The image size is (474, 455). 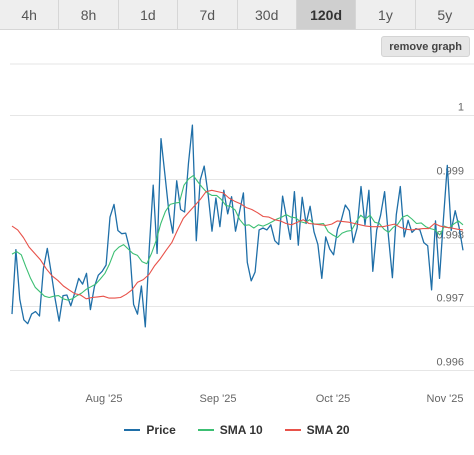 I want to click on legend-item-price: Price, so click(x=150, y=430).